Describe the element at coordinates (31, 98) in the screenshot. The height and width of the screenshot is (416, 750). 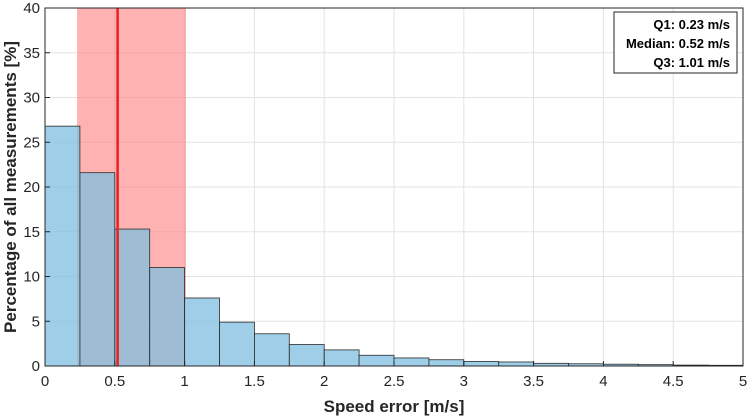
I see `y-tick-label: 30` at that location.